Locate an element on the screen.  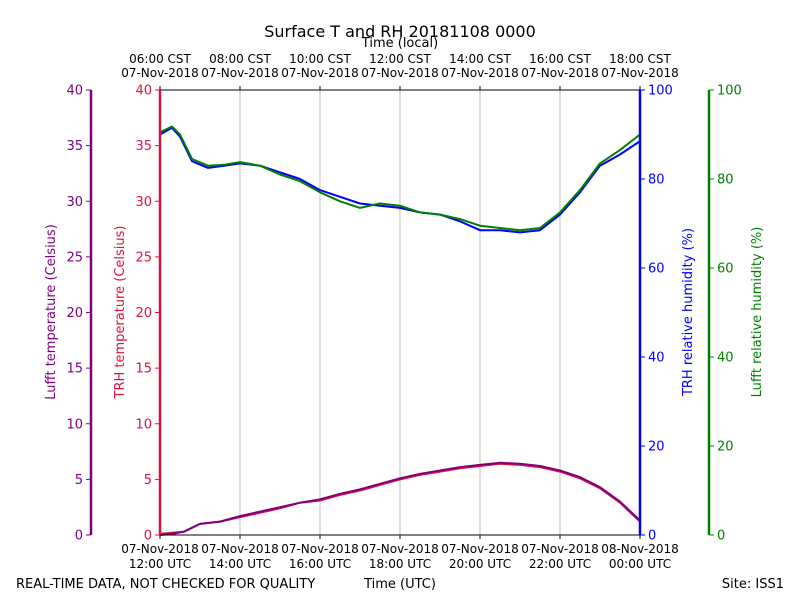
lufft-temp-axis-tick-label: 0 is located at coordinates (79, 536).